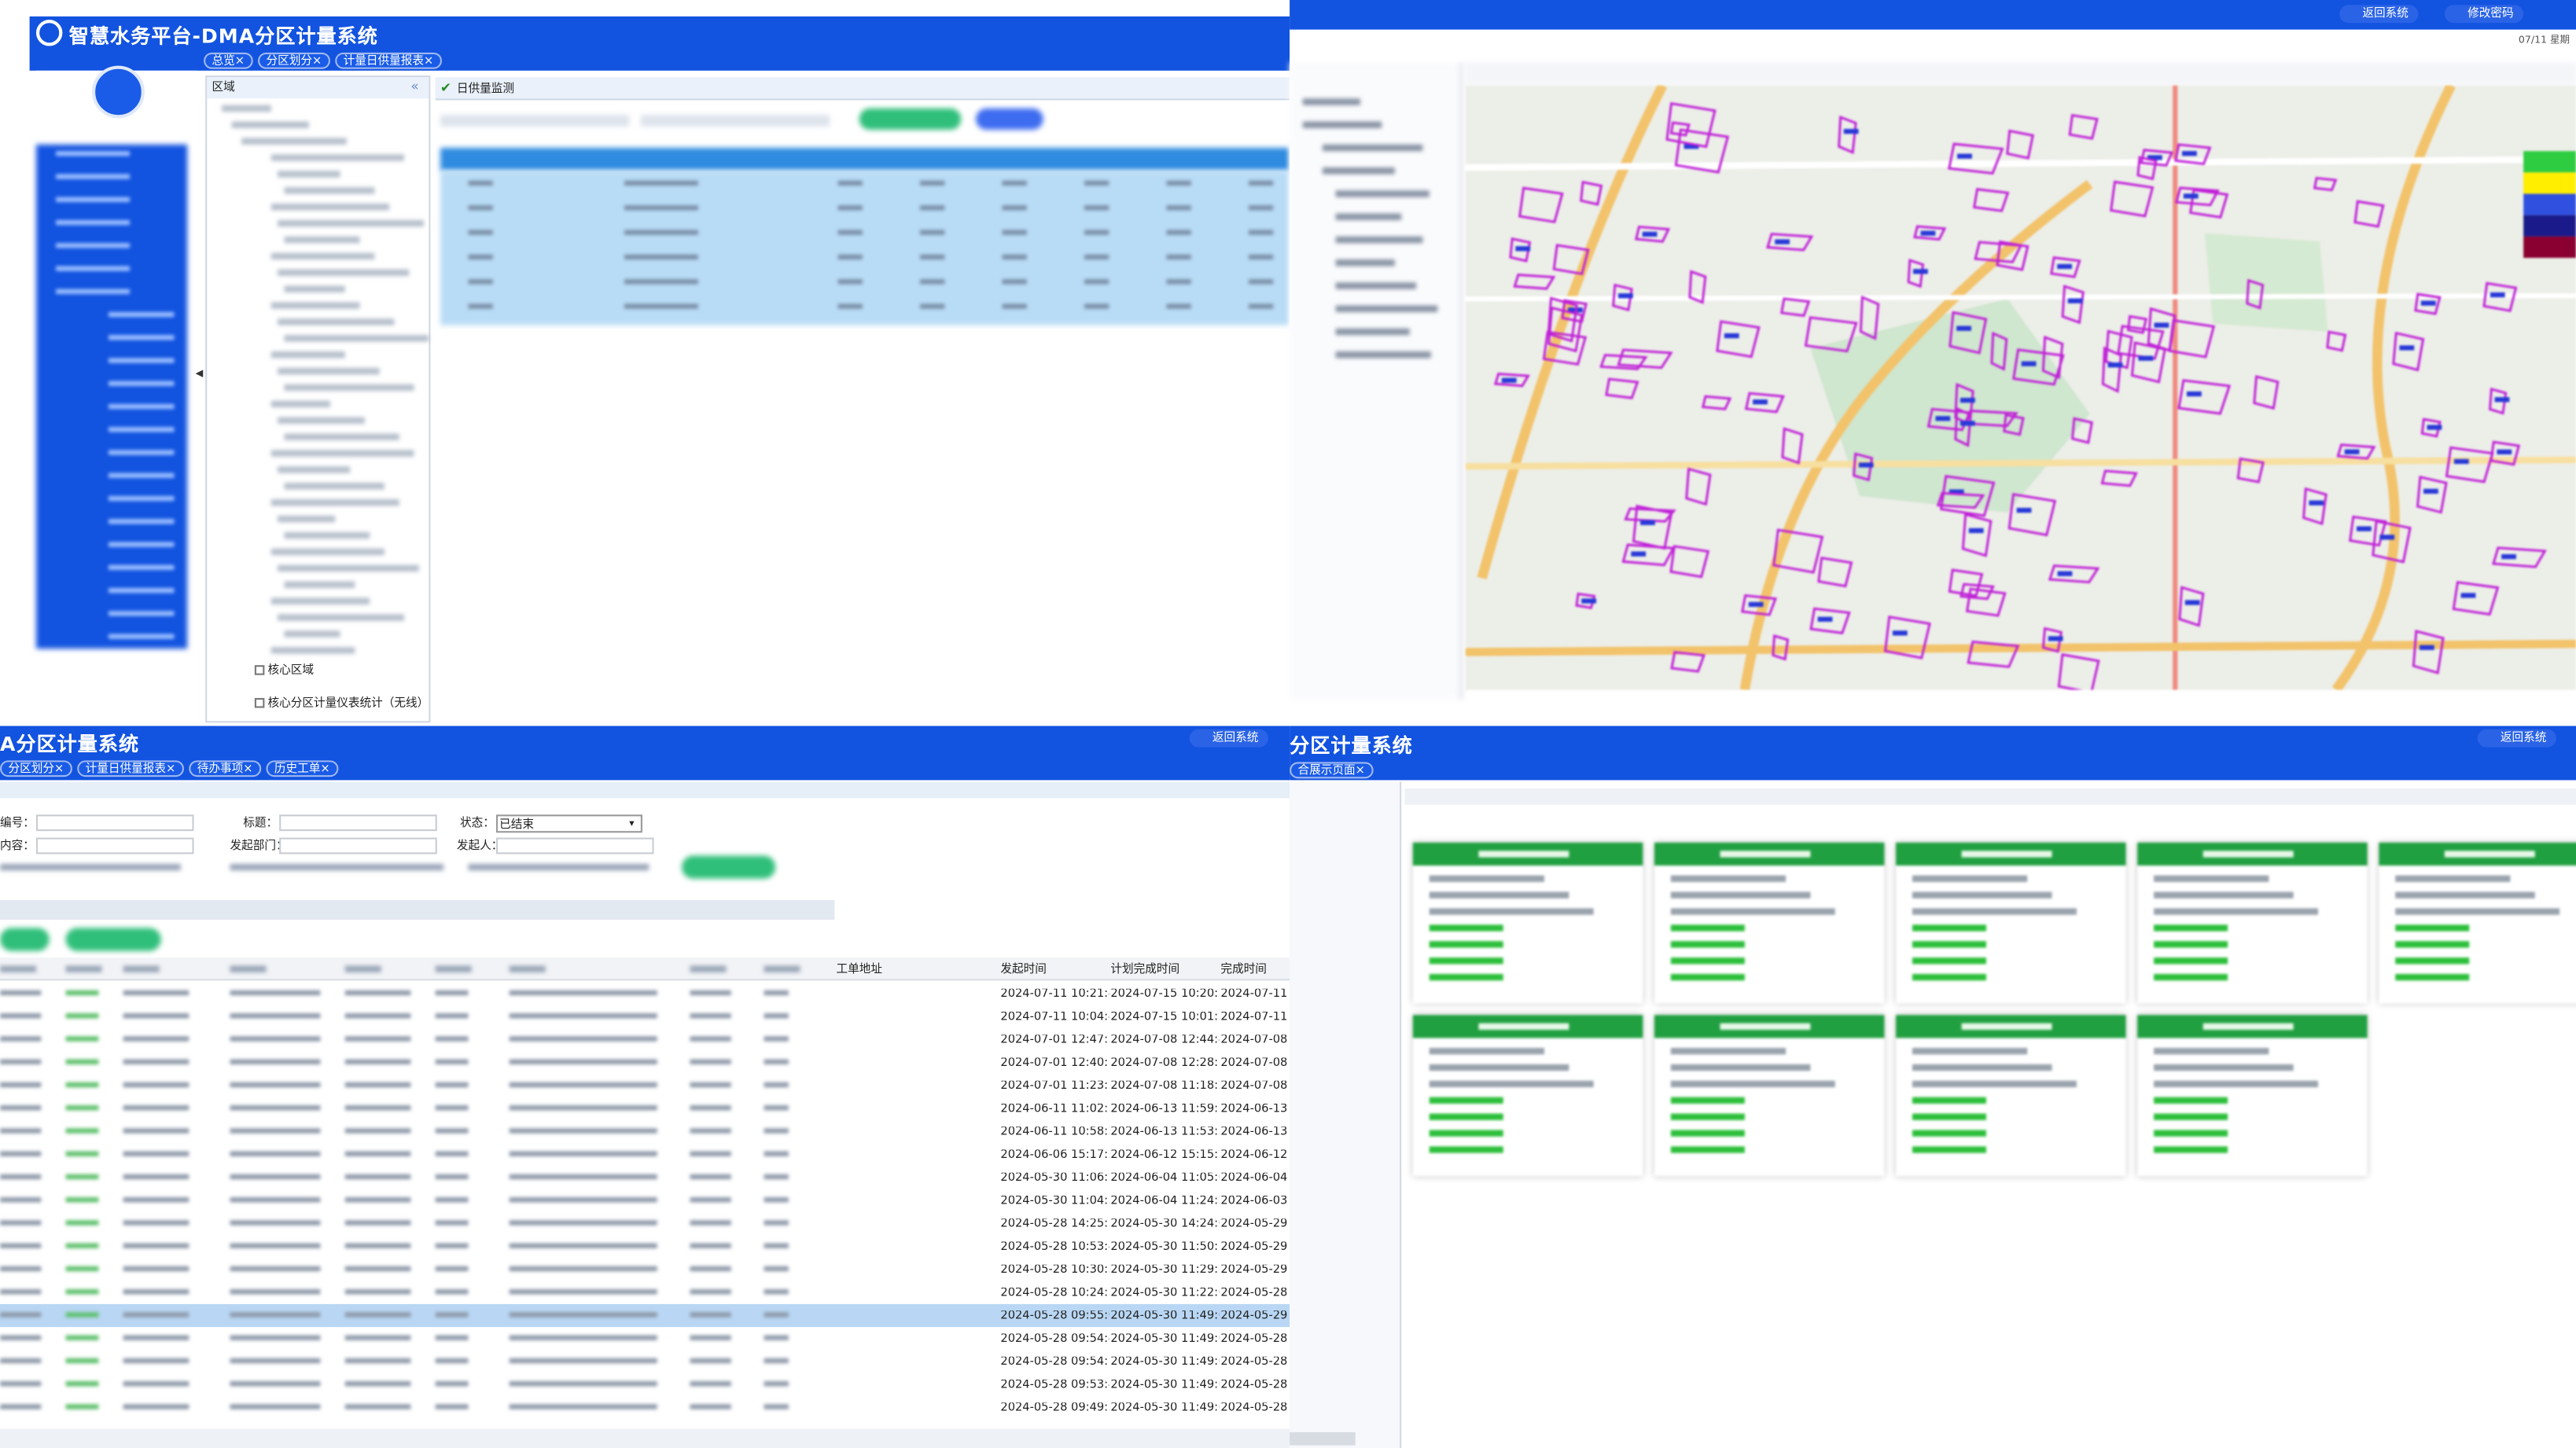 The width and height of the screenshot is (2576, 1448). I want to click on tab: 总览×, so click(229, 60).